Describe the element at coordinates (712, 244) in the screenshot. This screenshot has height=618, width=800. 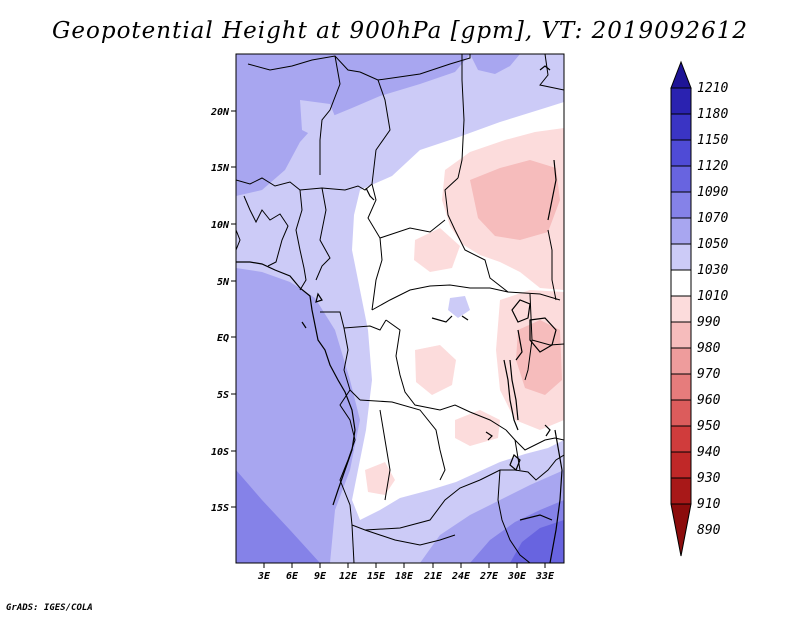
I see `colorbar-label: 1050` at that location.